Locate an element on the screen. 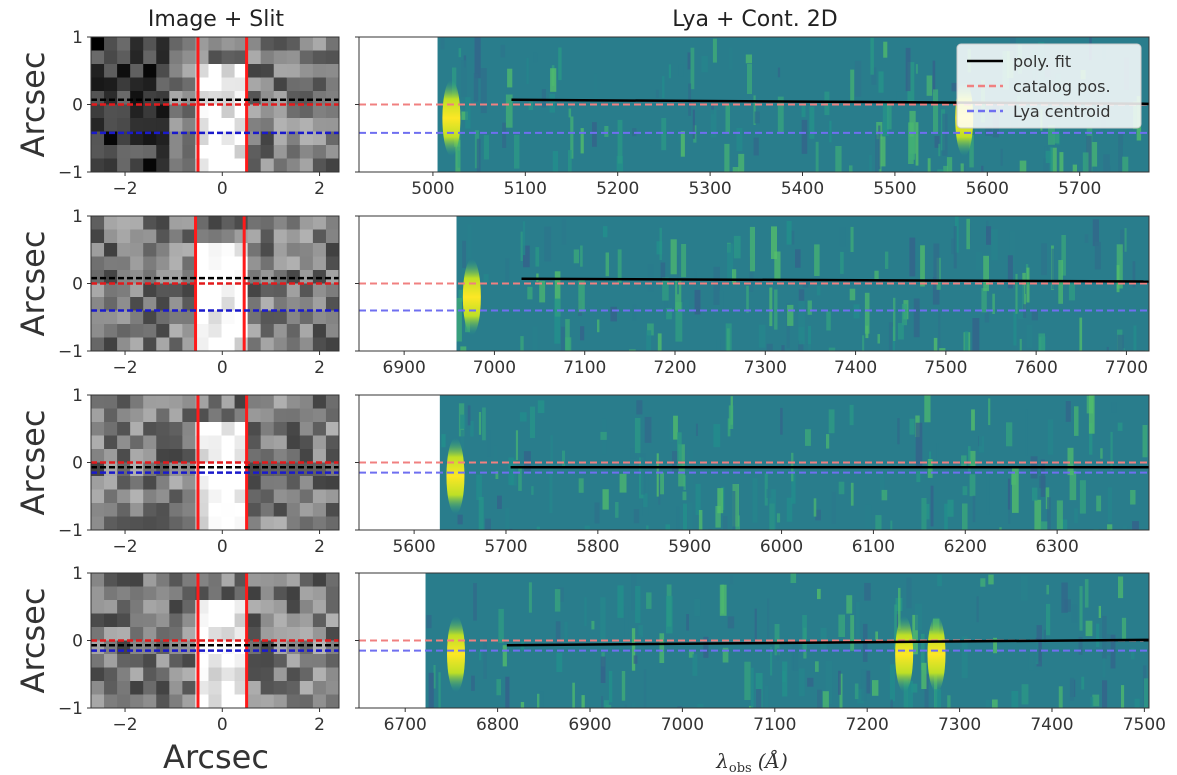  xtick-label: 5600 is located at coordinates (987, 189).